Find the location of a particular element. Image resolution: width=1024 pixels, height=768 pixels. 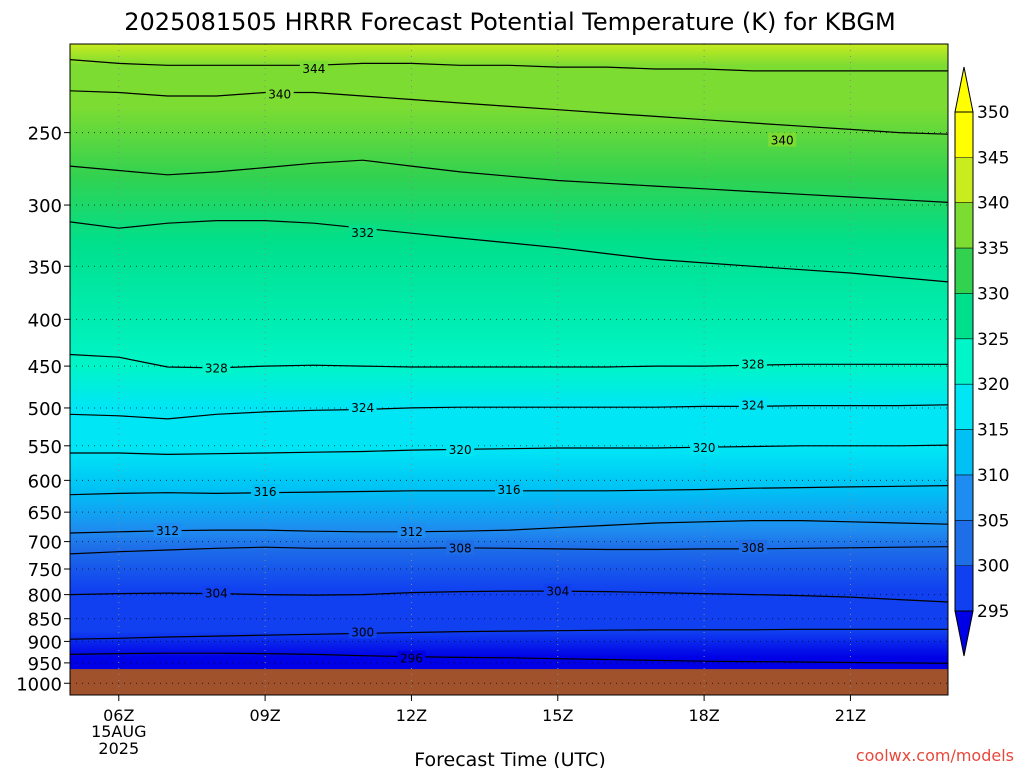

colorbar-label: 300 is located at coordinates (993, 567).